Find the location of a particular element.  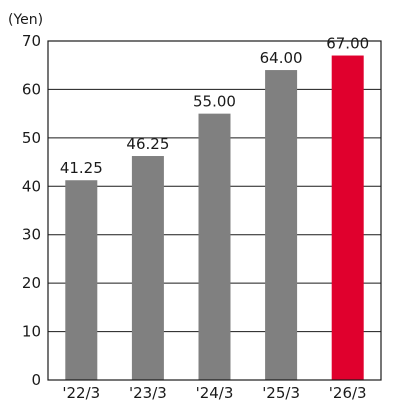

x-tick-label: '25/3 is located at coordinates (281, 392).